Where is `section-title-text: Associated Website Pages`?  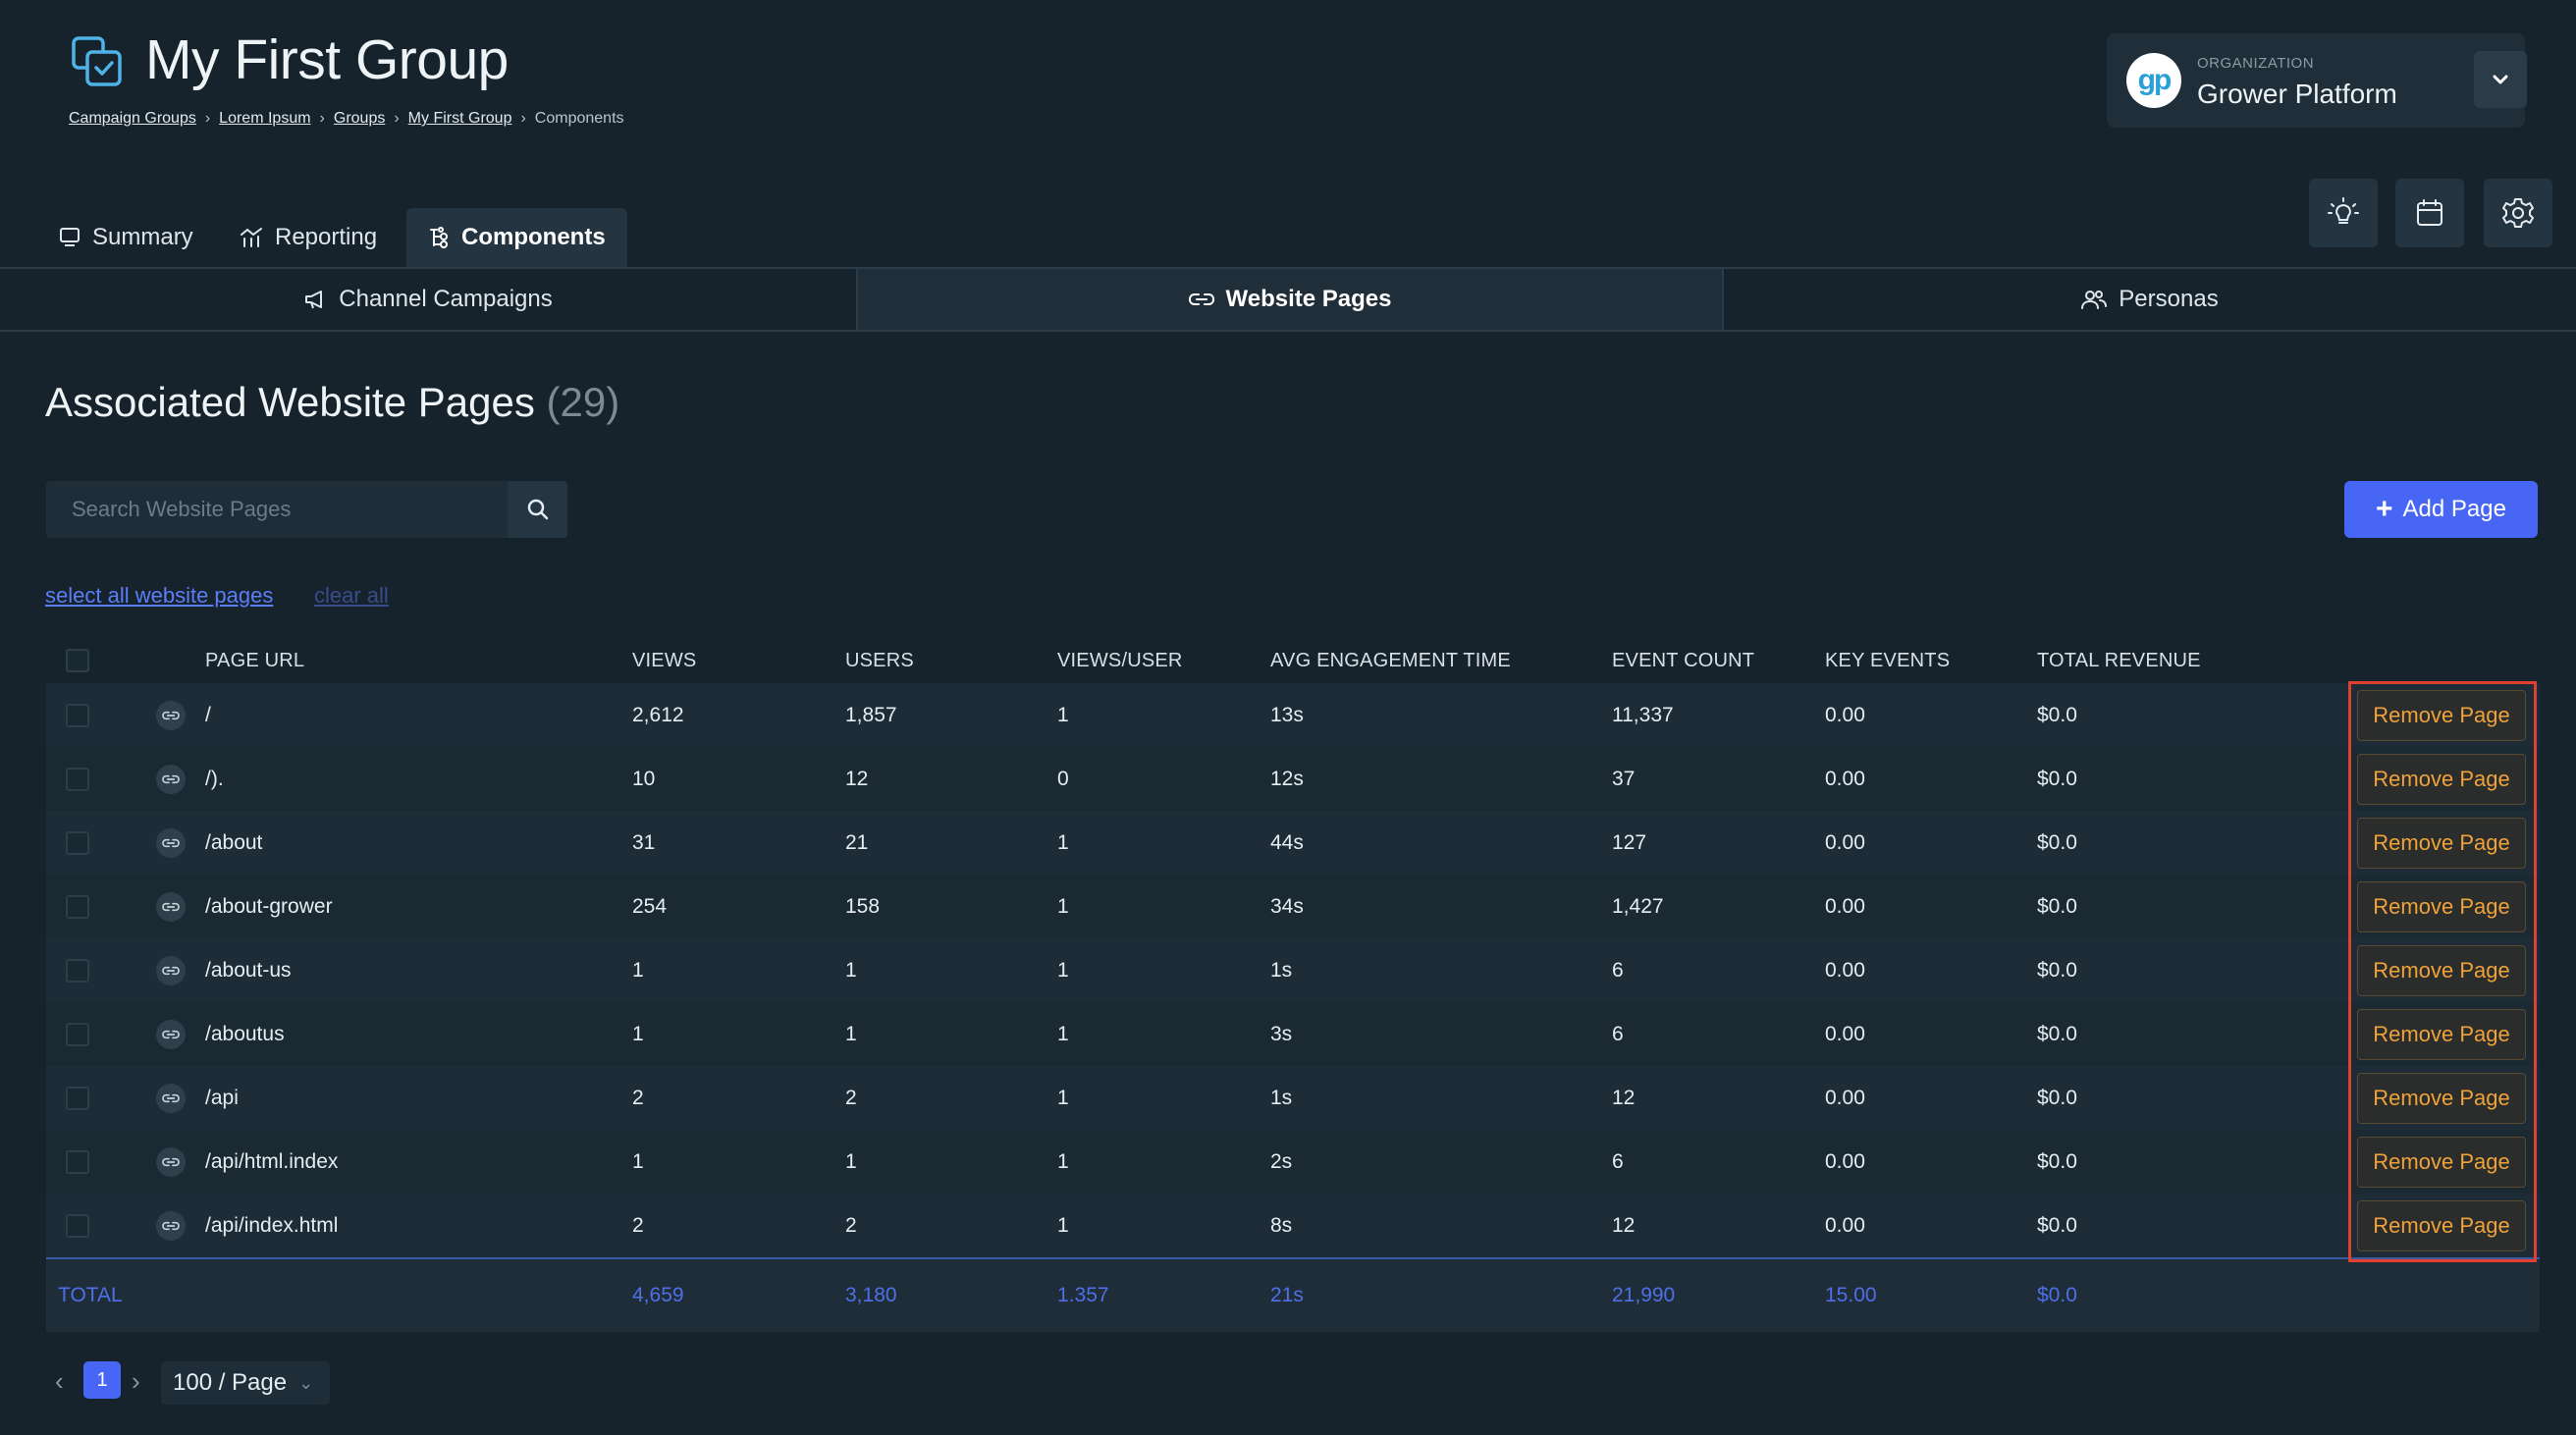 section-title-text: Associated Website Pages is located at coordinates (290, 402).